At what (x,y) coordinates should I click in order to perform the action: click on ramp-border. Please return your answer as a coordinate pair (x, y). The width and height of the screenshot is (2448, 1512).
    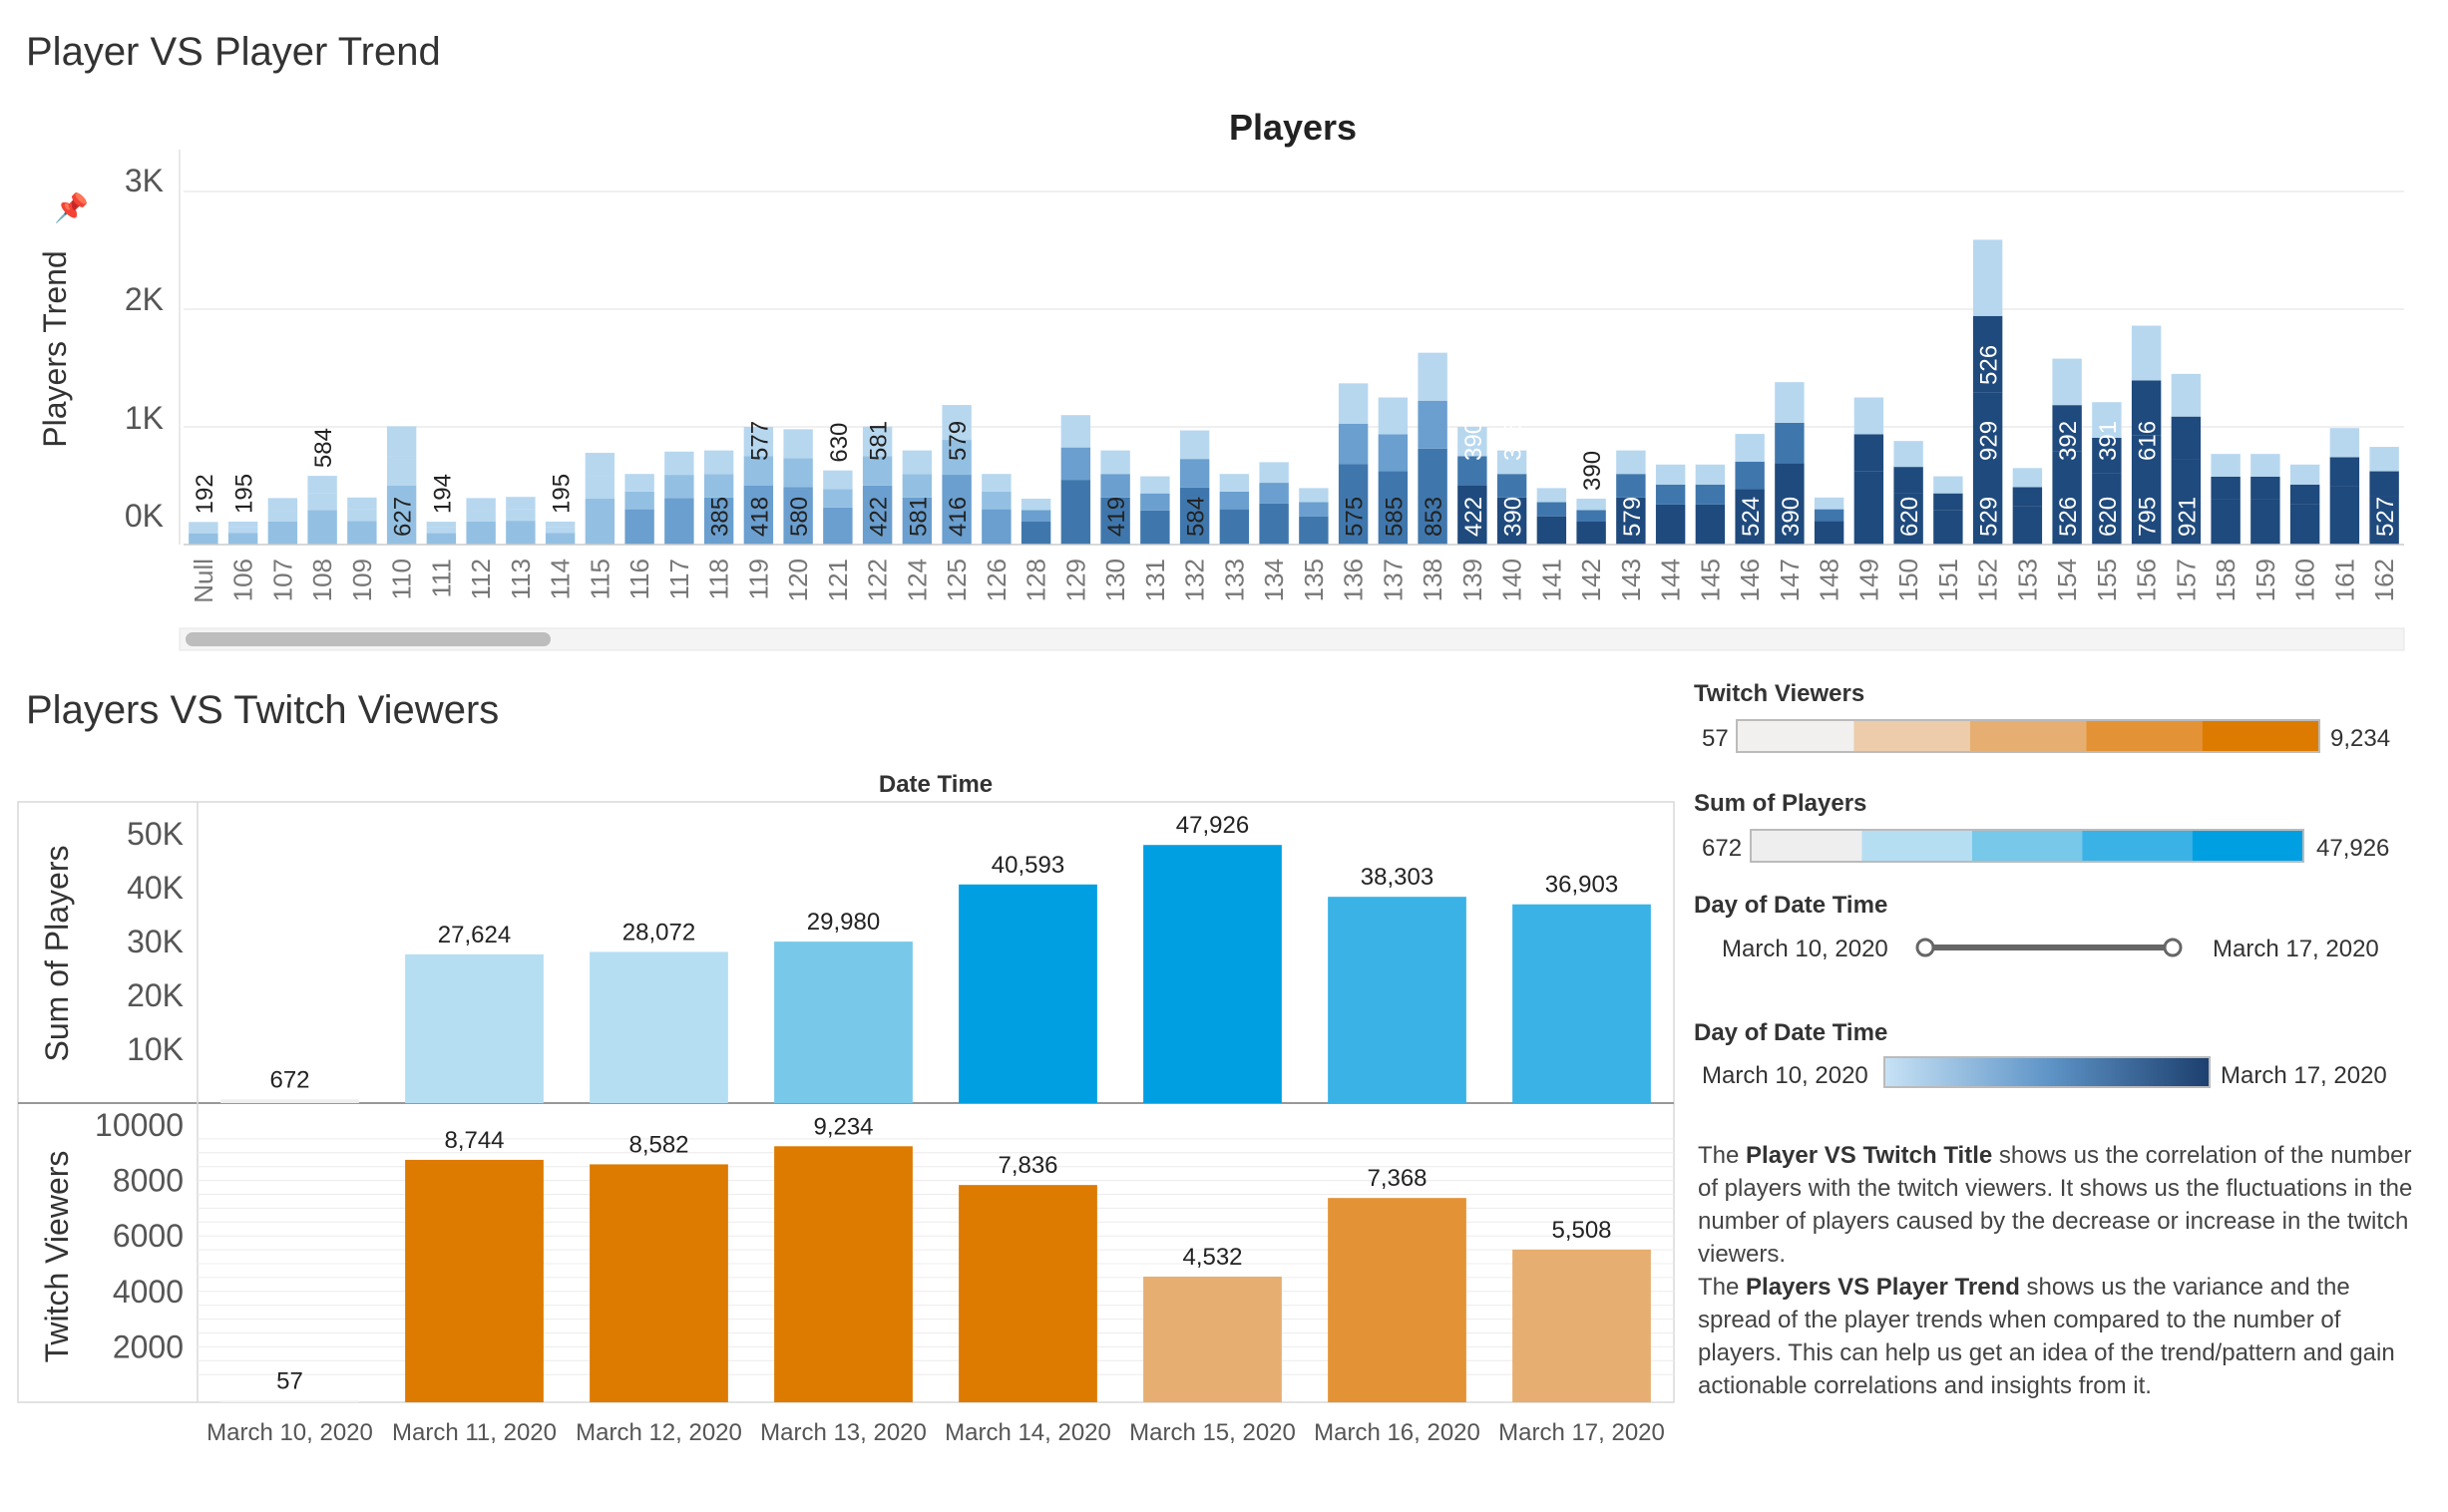
    Looking at the image, I should click on (2028, 736).